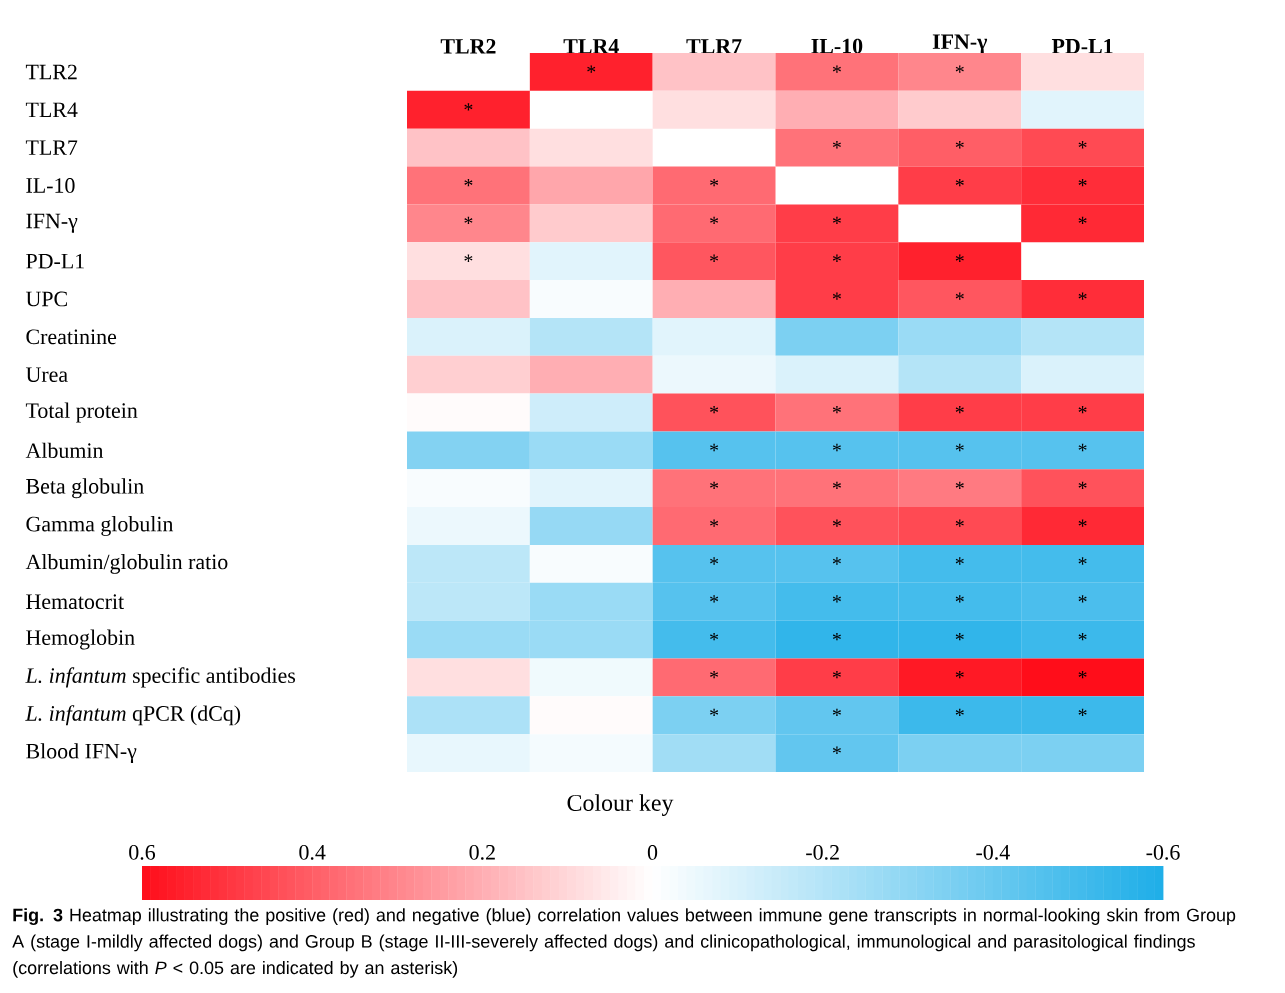 The width and height of the screenshot is (1285, 993). What do you see at coordinates (160, 677) in the screenshot?
I see `y-tick-label: L. infantum specific antibodies` at bounding box center [160, 677].